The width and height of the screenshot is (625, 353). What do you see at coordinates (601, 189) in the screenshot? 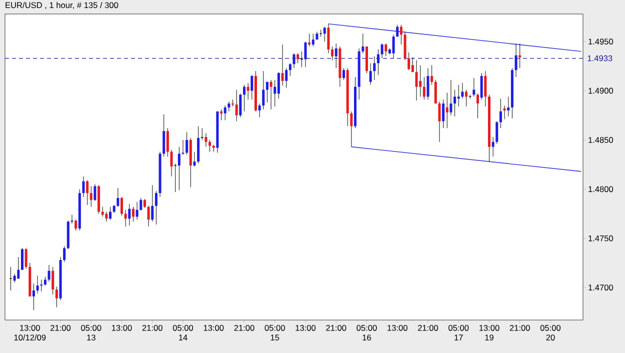
I see `y-tick-label: 1.4800` at bounding box center [601, 189].